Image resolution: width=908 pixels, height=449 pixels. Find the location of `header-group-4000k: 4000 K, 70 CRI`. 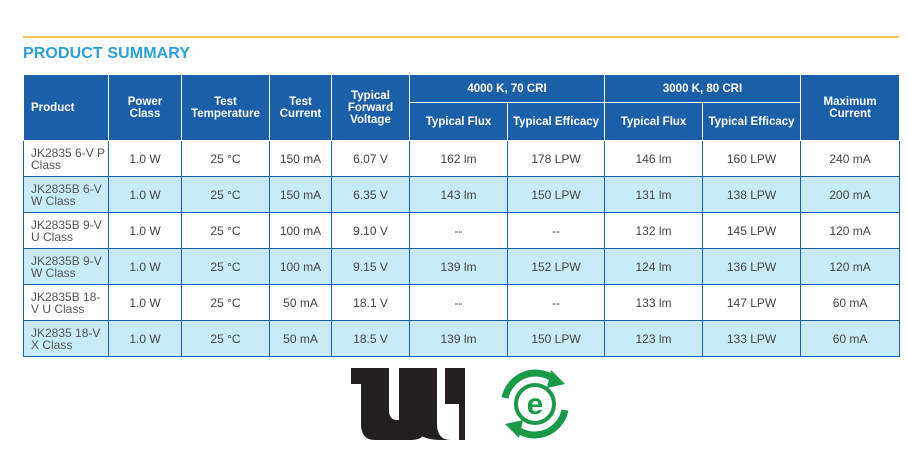

header-group-4000k: 4000 K, 70 CRI is located at coordinates (507, 88).